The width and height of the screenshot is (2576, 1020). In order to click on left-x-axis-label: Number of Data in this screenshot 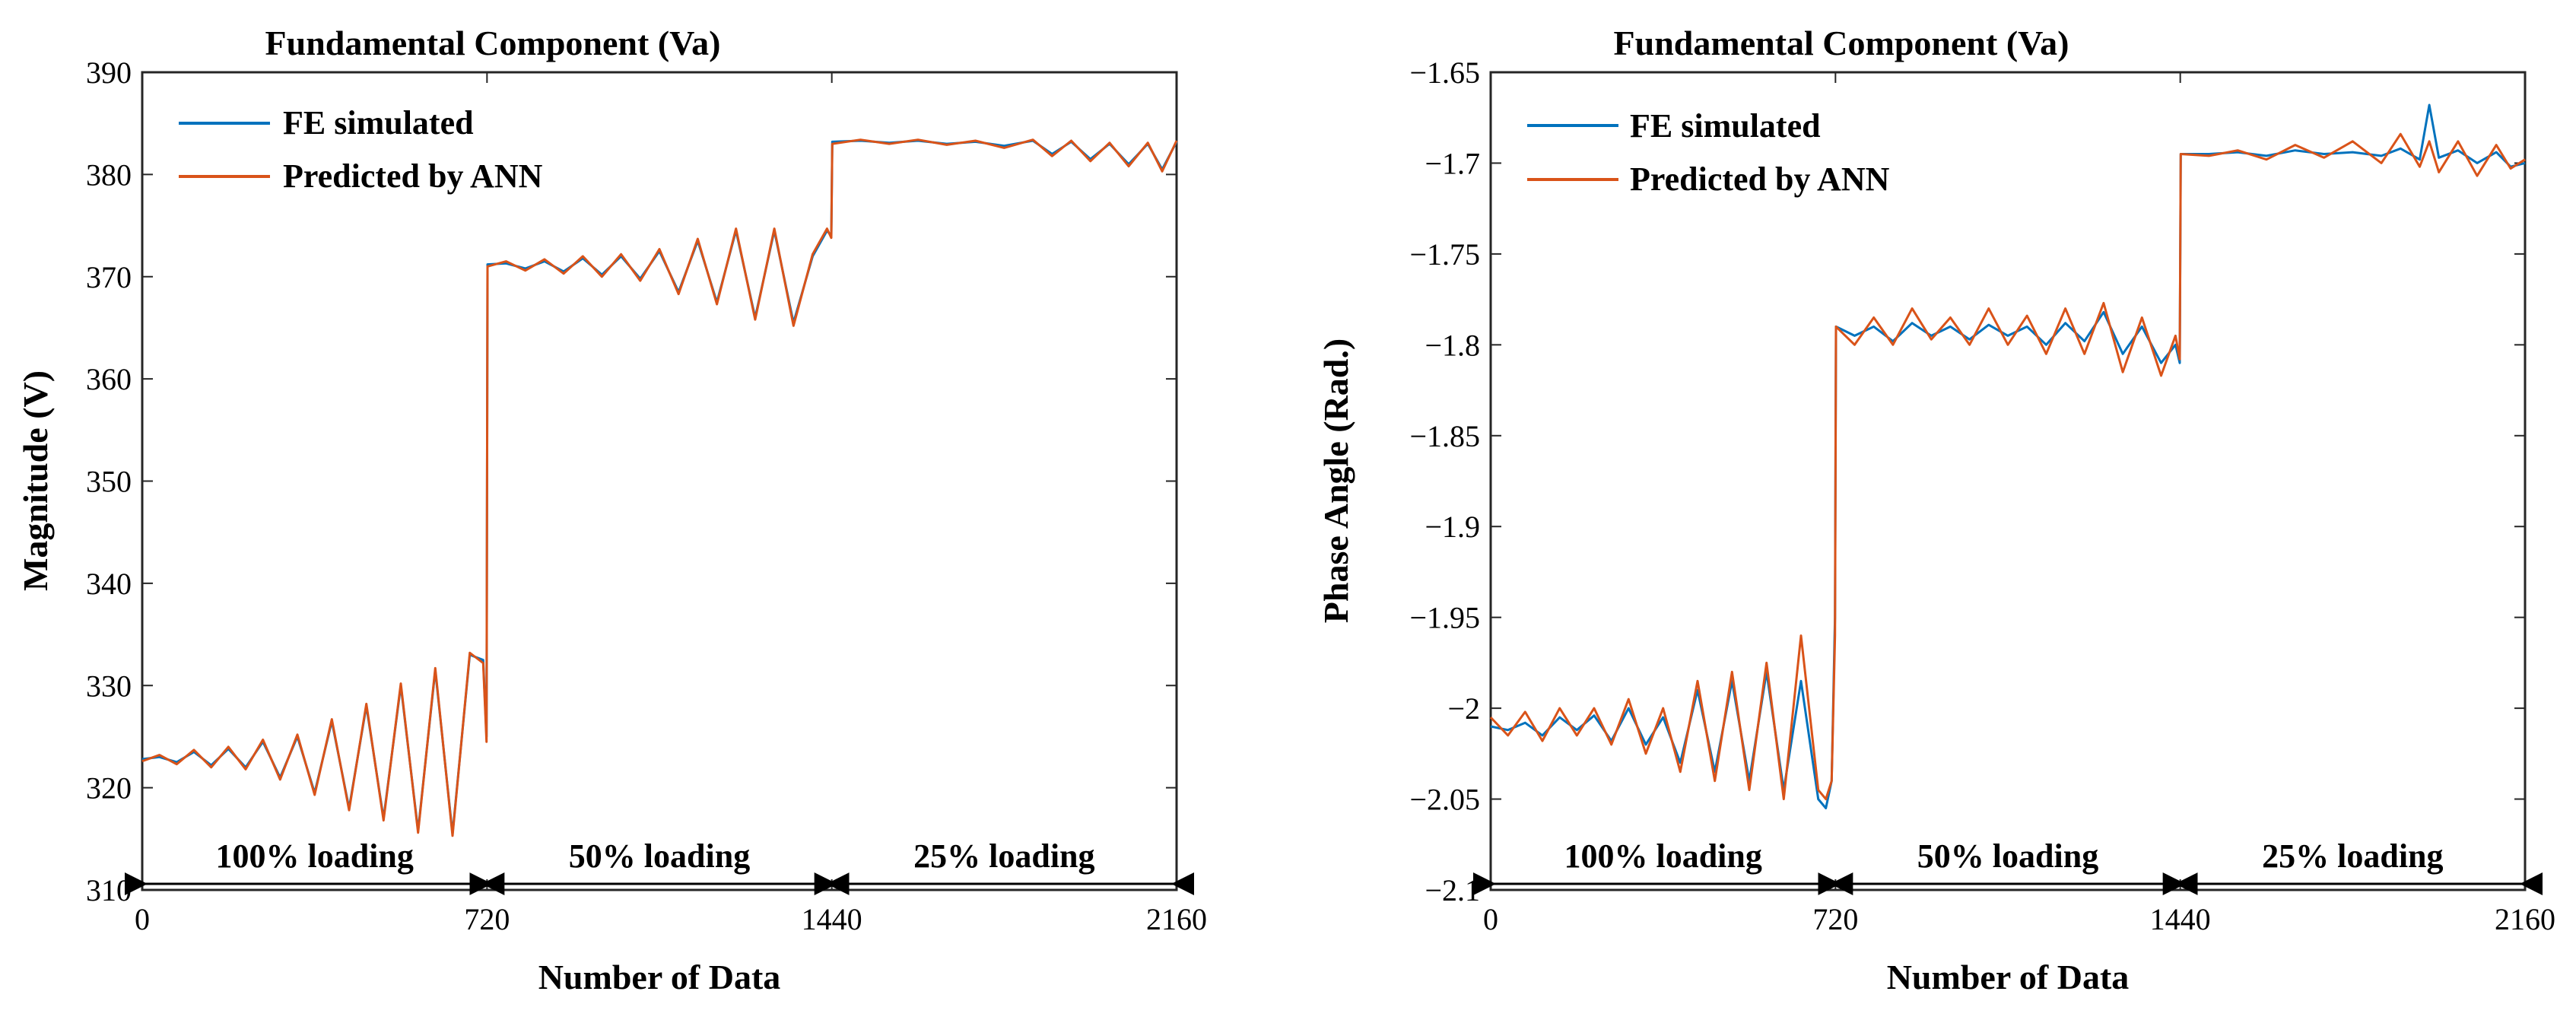, I will do `click(659, 977)`.